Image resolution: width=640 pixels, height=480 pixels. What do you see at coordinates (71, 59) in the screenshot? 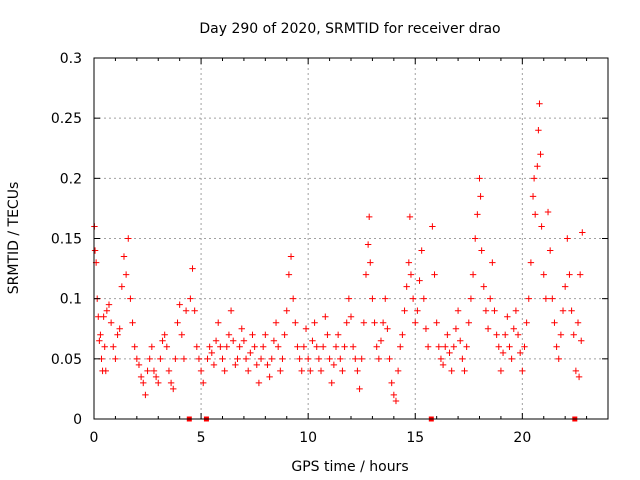
I see `y-tick-label: 0.3` at bounding box center [71, 59].